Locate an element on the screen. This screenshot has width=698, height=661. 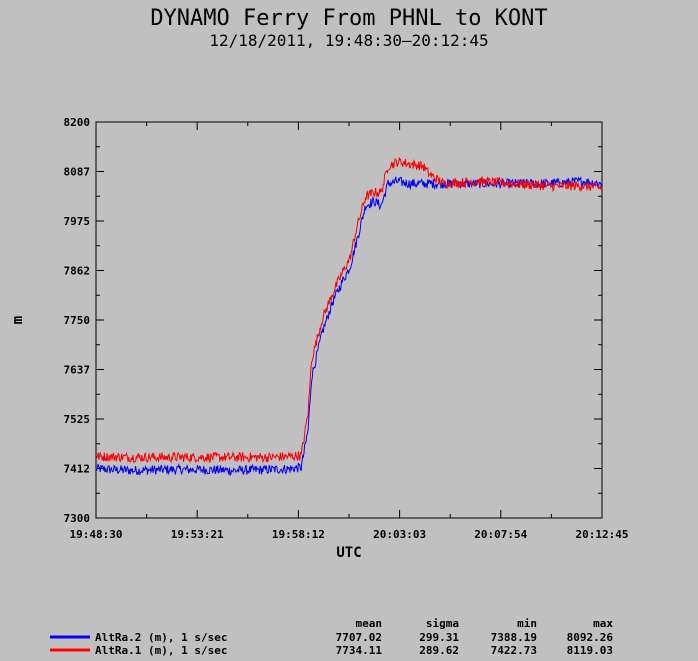
y-axis-label: m is located at coordinates (18, 320).